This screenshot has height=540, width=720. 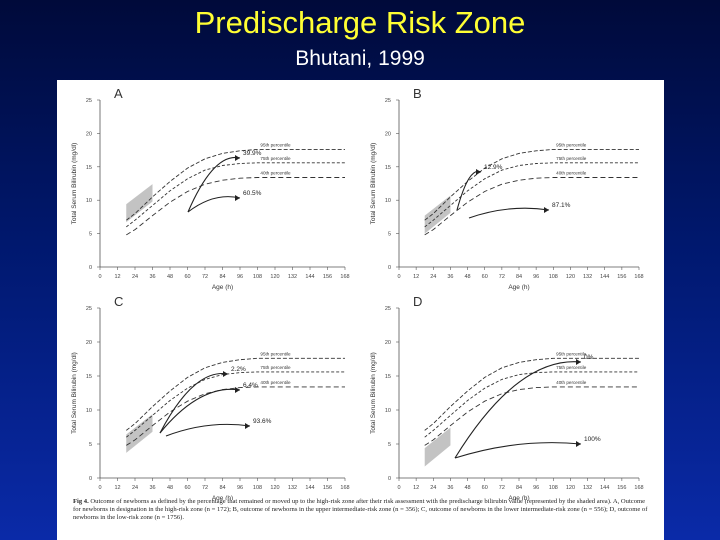 I want to click on outcome-percent-label: 2.2%, so click(x=238, y=369).